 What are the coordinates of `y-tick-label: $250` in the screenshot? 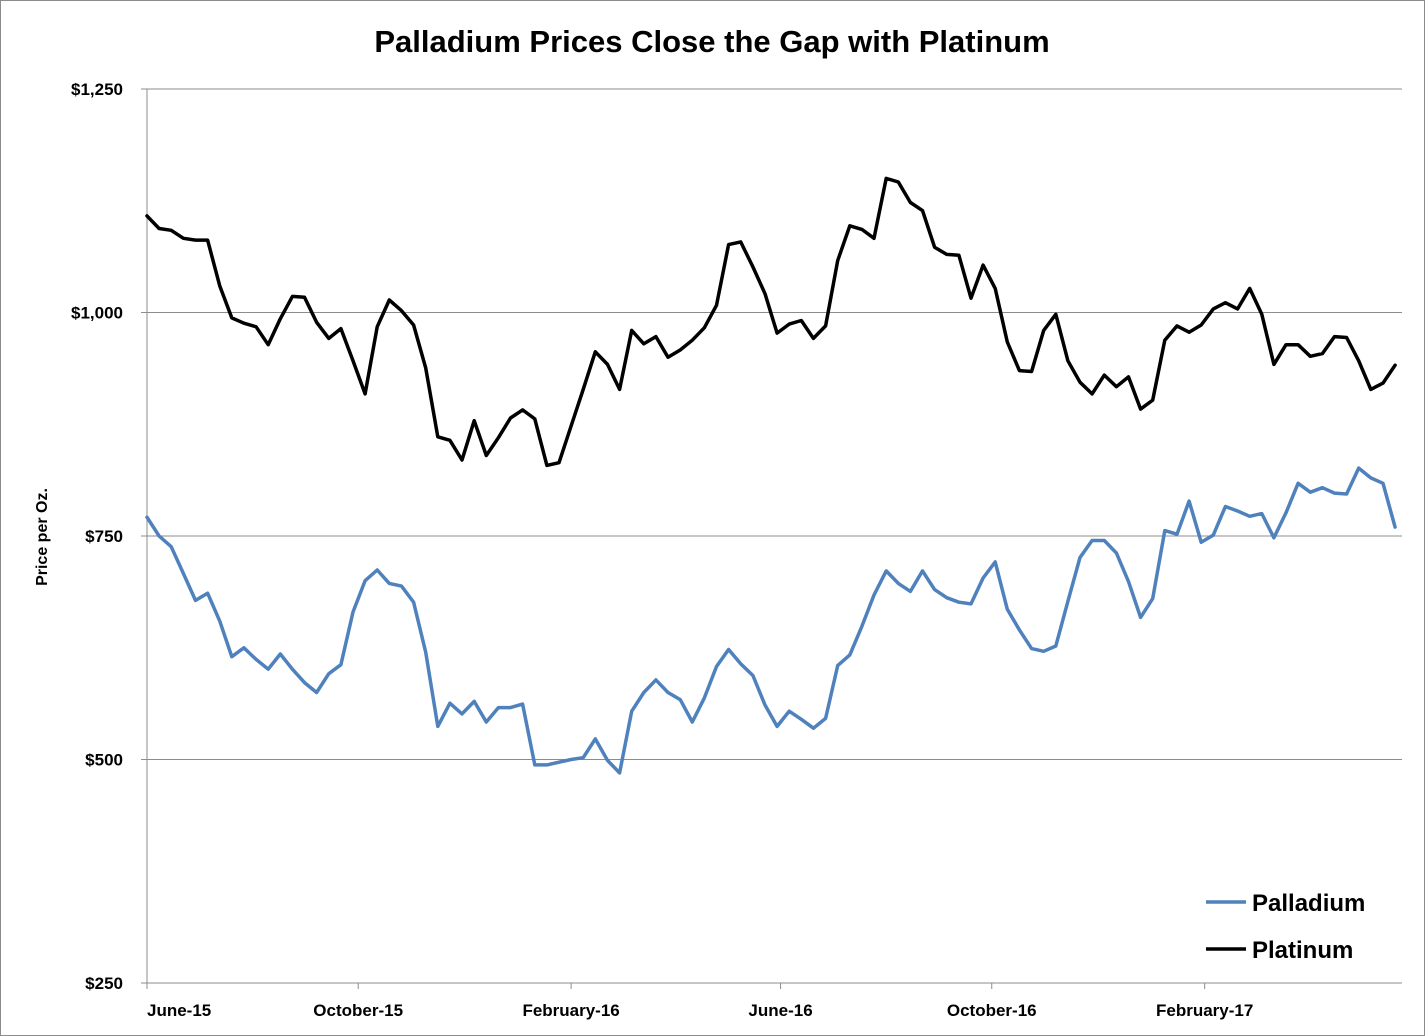 It's located at (104, 983).